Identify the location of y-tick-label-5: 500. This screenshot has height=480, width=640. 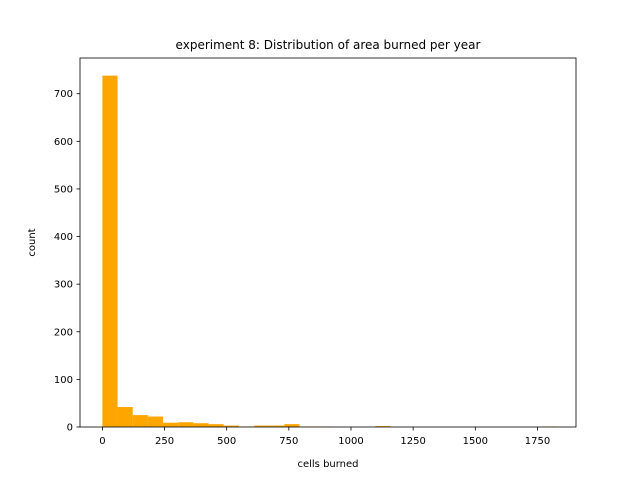
(63, 189).